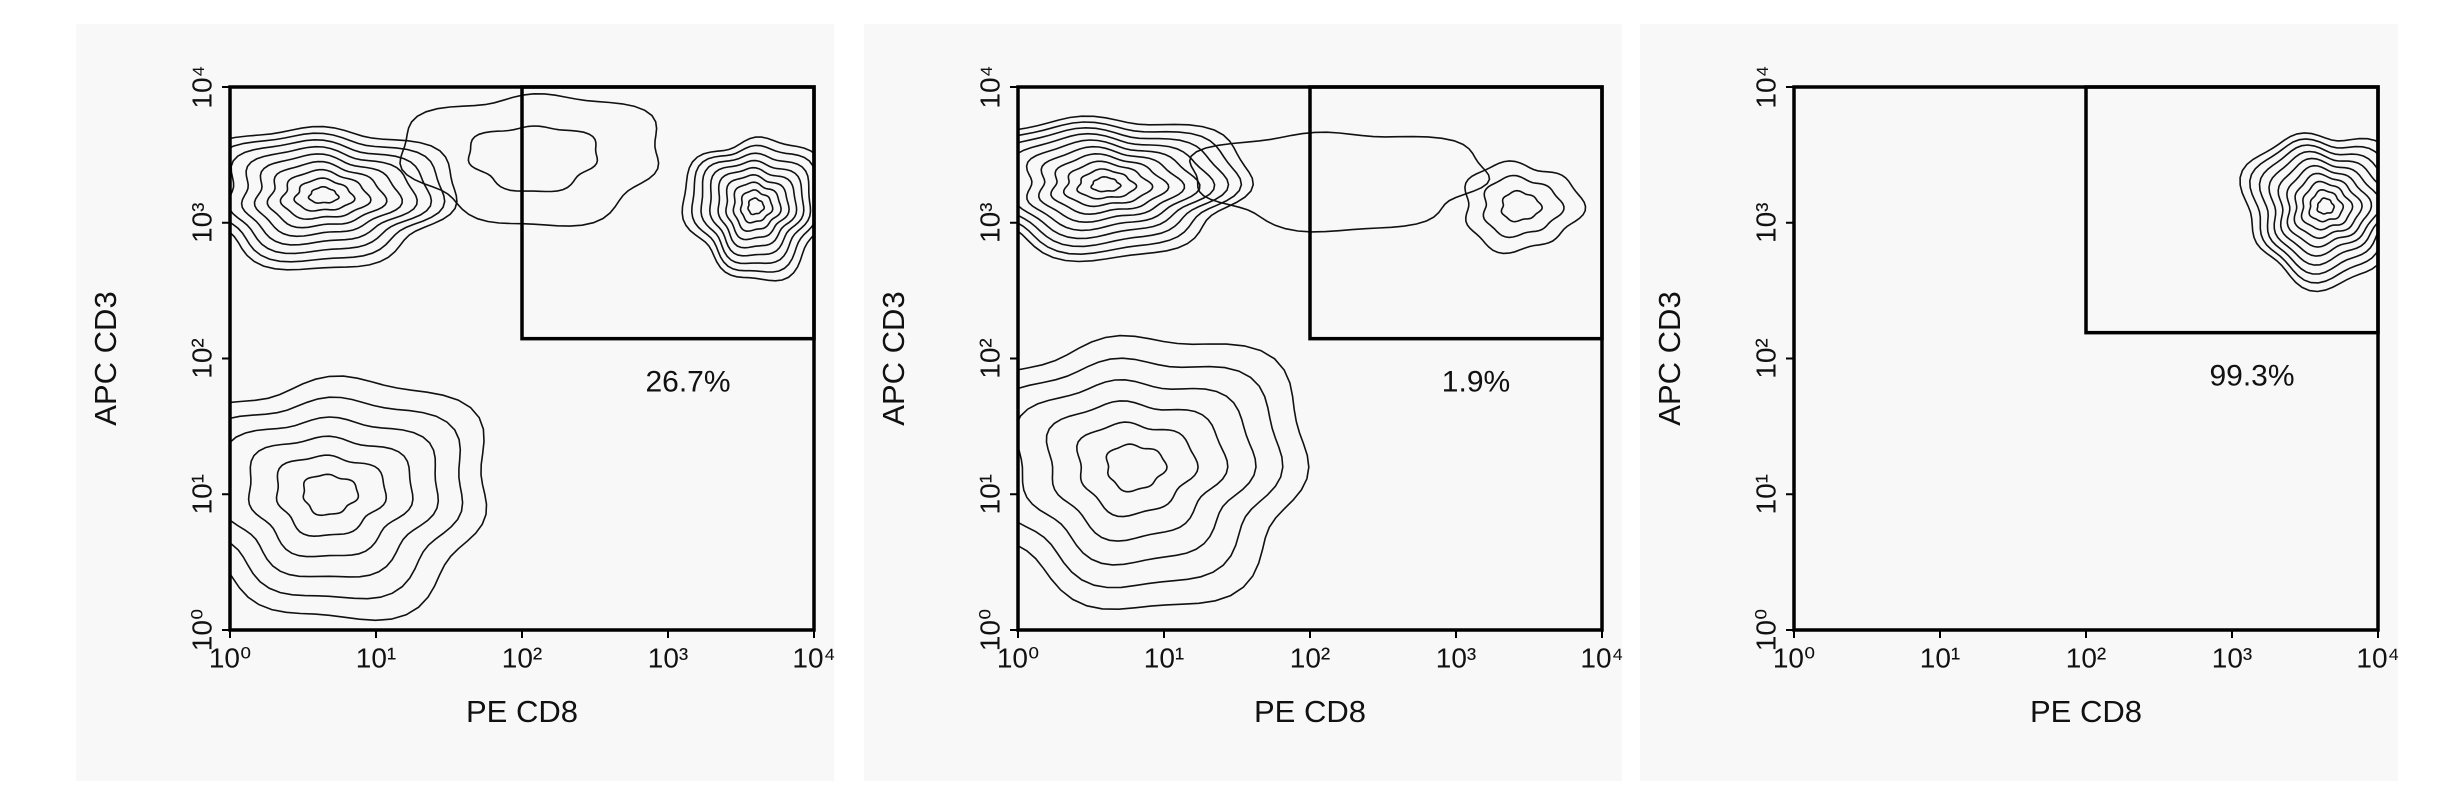 The height and width of the screenshot is (802, 2462). I want to click on gate-label: 99.3%, so click(2251, 376).